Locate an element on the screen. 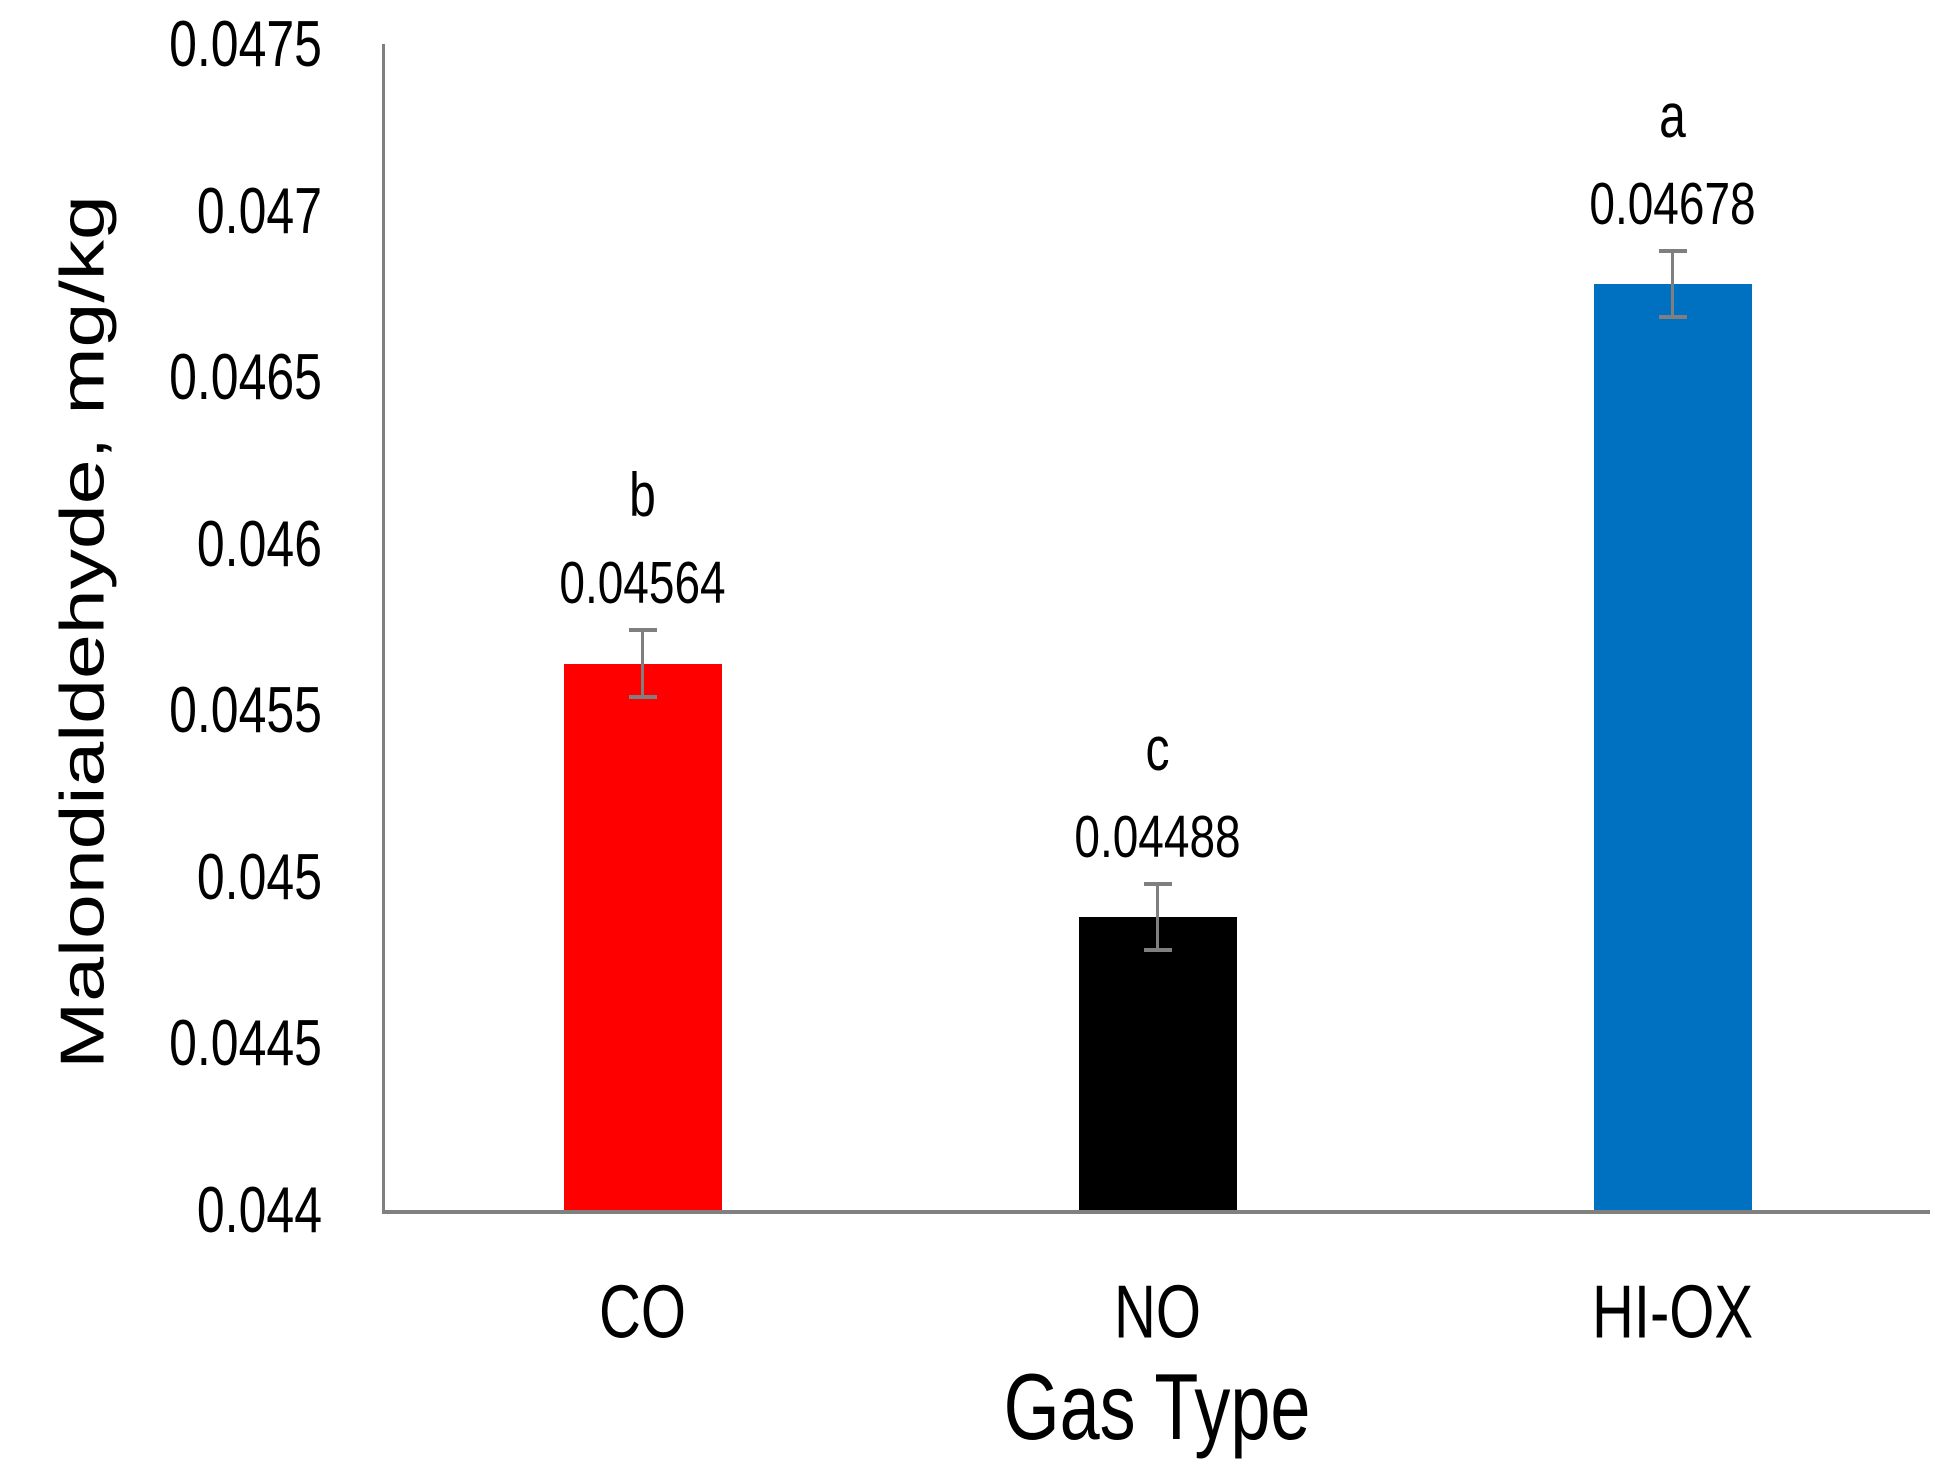  error-bar-cap-bottom-hi-ox is located at coordinates (1672, 317).